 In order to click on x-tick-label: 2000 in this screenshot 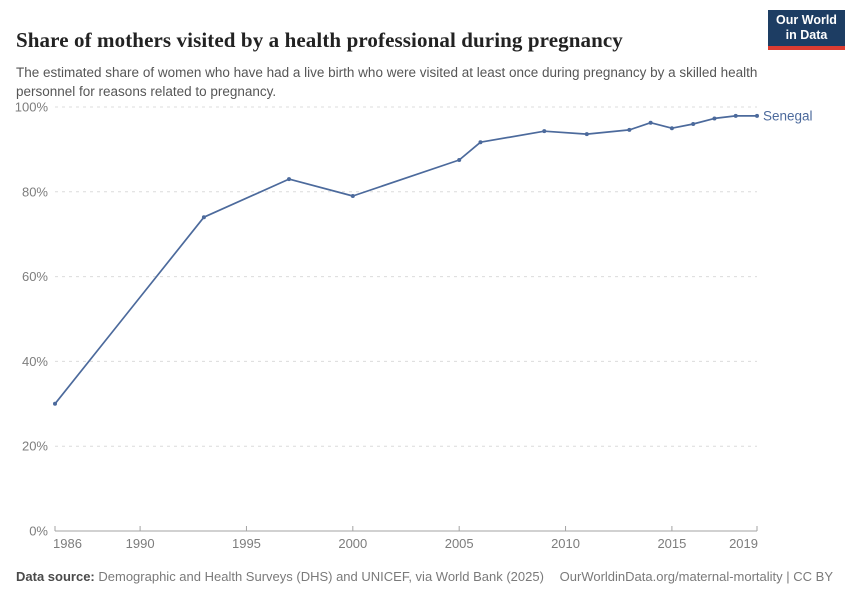, I will do `click(352, 543)`.